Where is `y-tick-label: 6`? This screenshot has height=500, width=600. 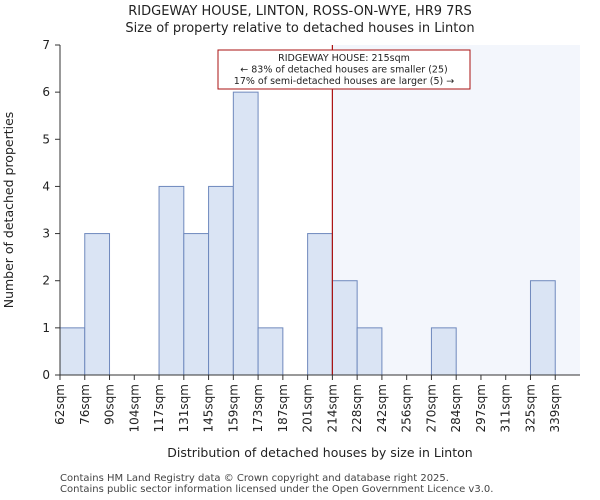
y-tick-label: 6 is located at coordinates (46, 92).